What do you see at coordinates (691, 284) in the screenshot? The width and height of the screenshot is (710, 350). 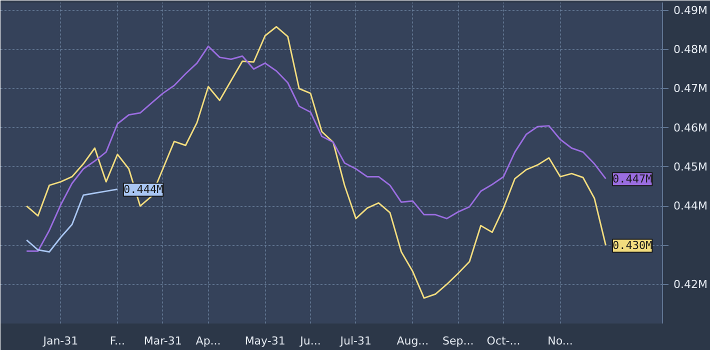 I see `y-tick-label: 0.42M` at bounding box center [691, 284].